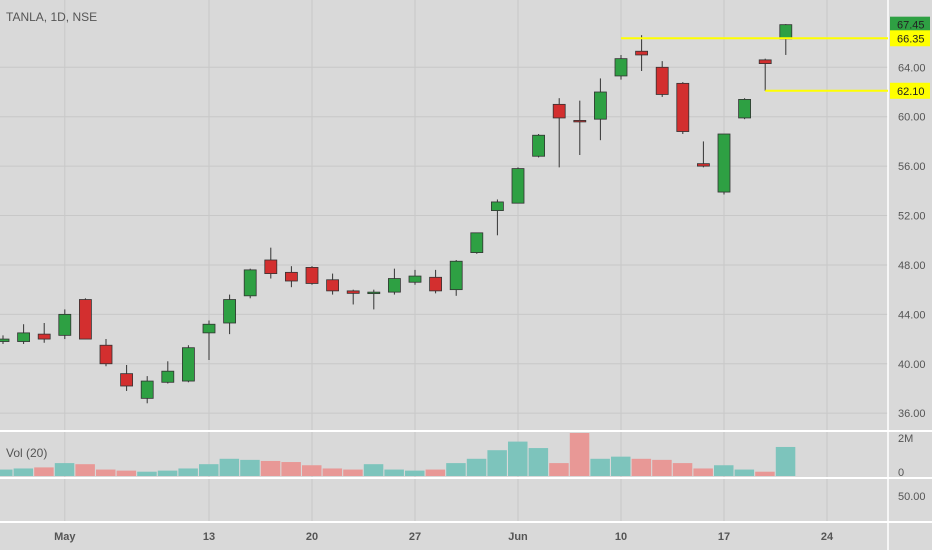  What do you see at coordinates (911, 26) in the screenshot?
I see `price-tag-label: 67.45` at bounding box center [911, 26].